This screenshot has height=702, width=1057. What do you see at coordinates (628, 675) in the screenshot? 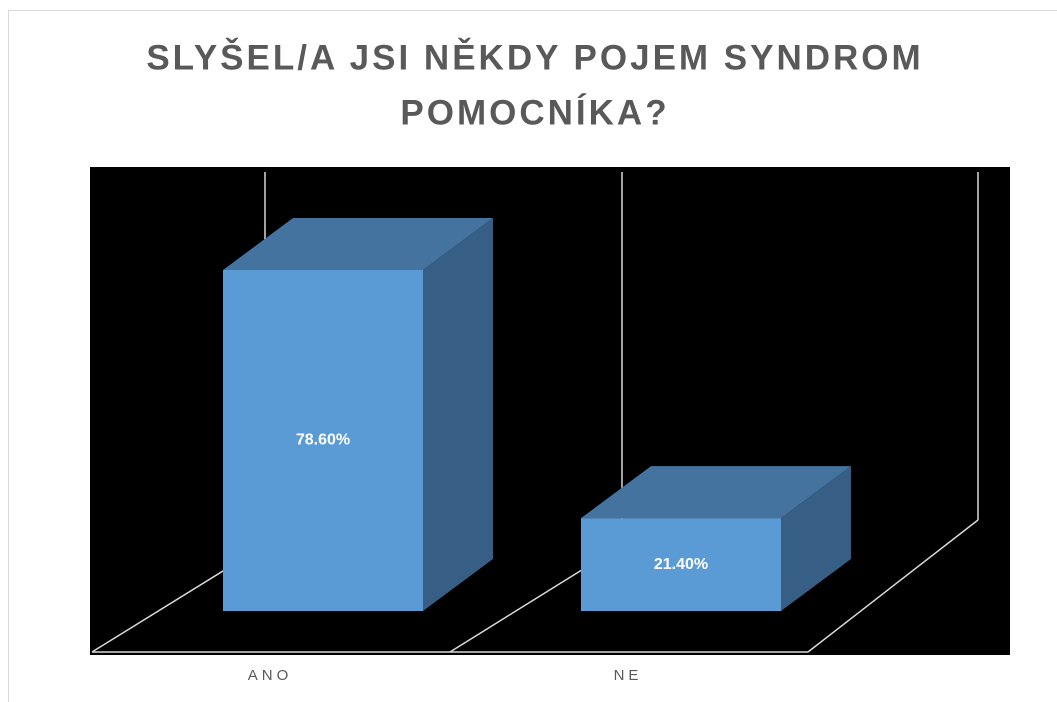
I see `x-tick-label: NE` at bounding box center [628, 675].